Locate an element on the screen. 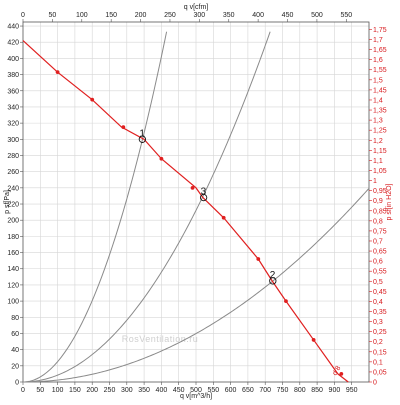 This screenshot has width=400, height=405. y-left-tick-label: 260 is located at coordinates (13, 172).